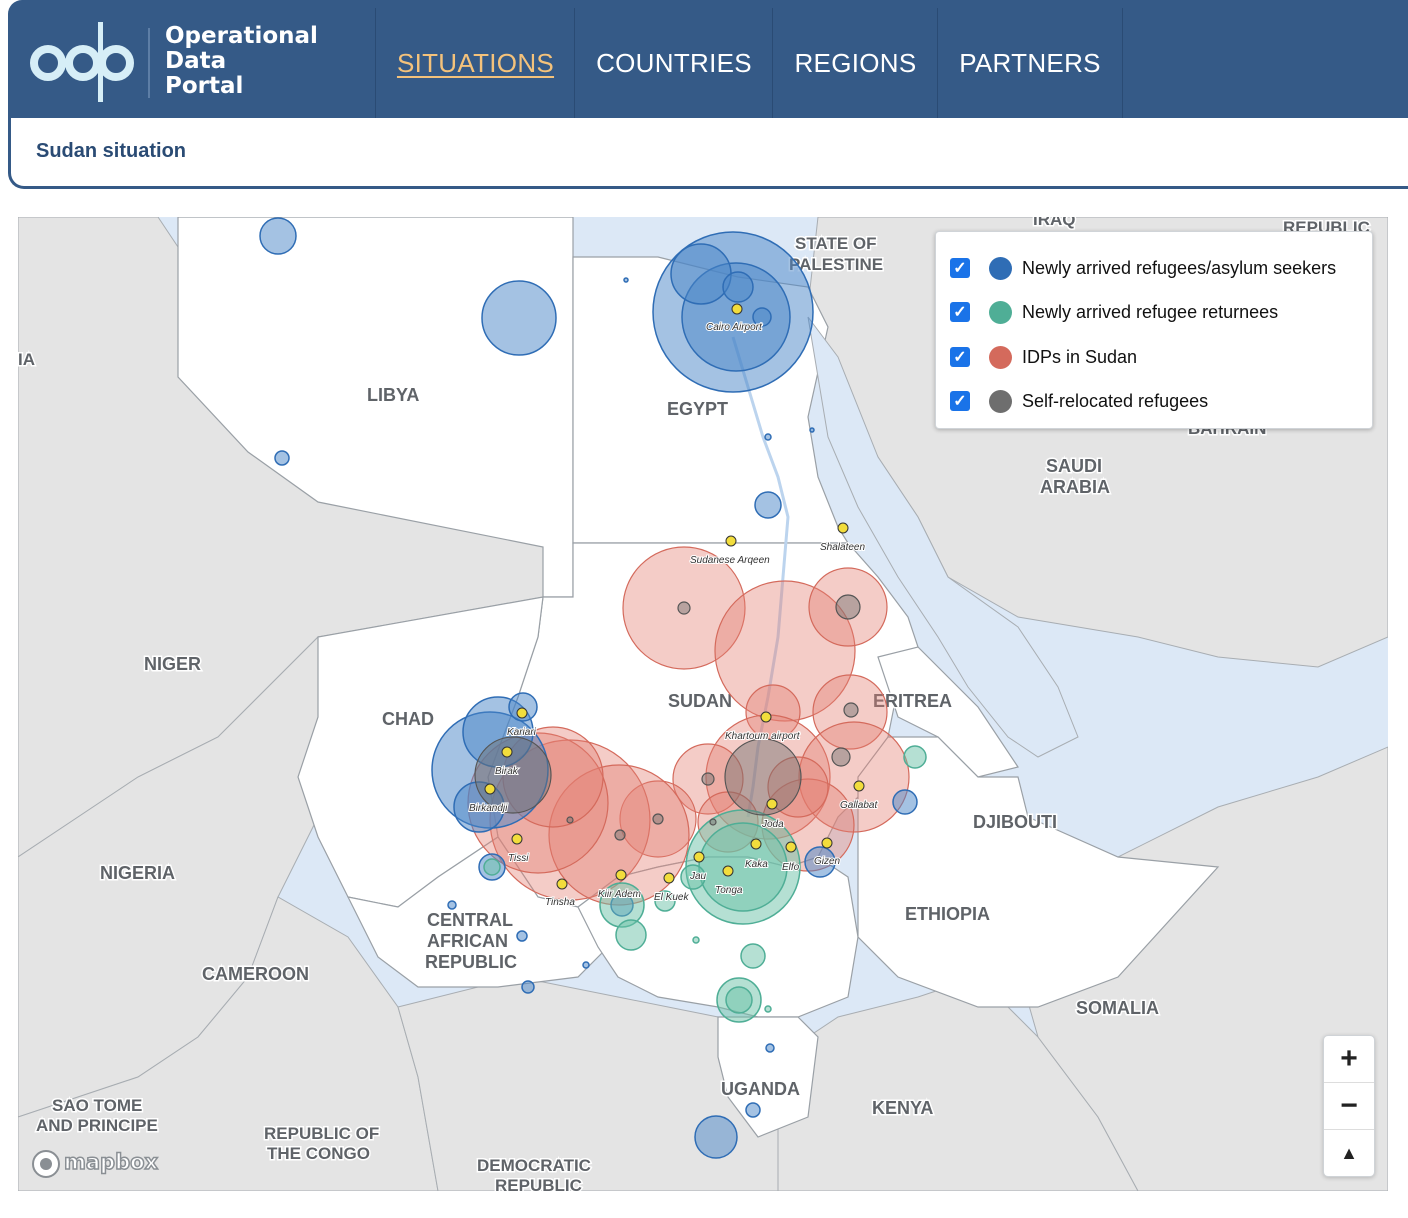 The width and height of the screenshot is (1408, 1218). Describe the element at coordinates (855, 63) in the screenshot. I see `nav-regions: REGIONS` at that location.